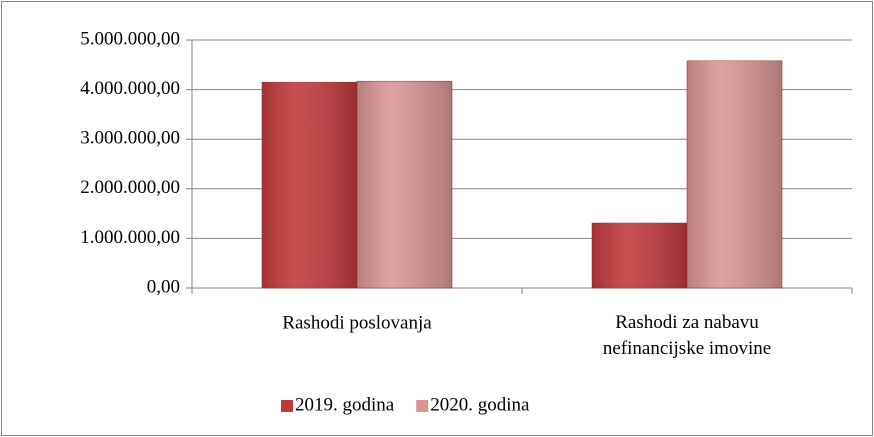 This screenshot has width=874, height=437. Describe the element at coordinates (130, 187) in the screenshot. I see `y-tick-label: 2.000.000,00` at that location.